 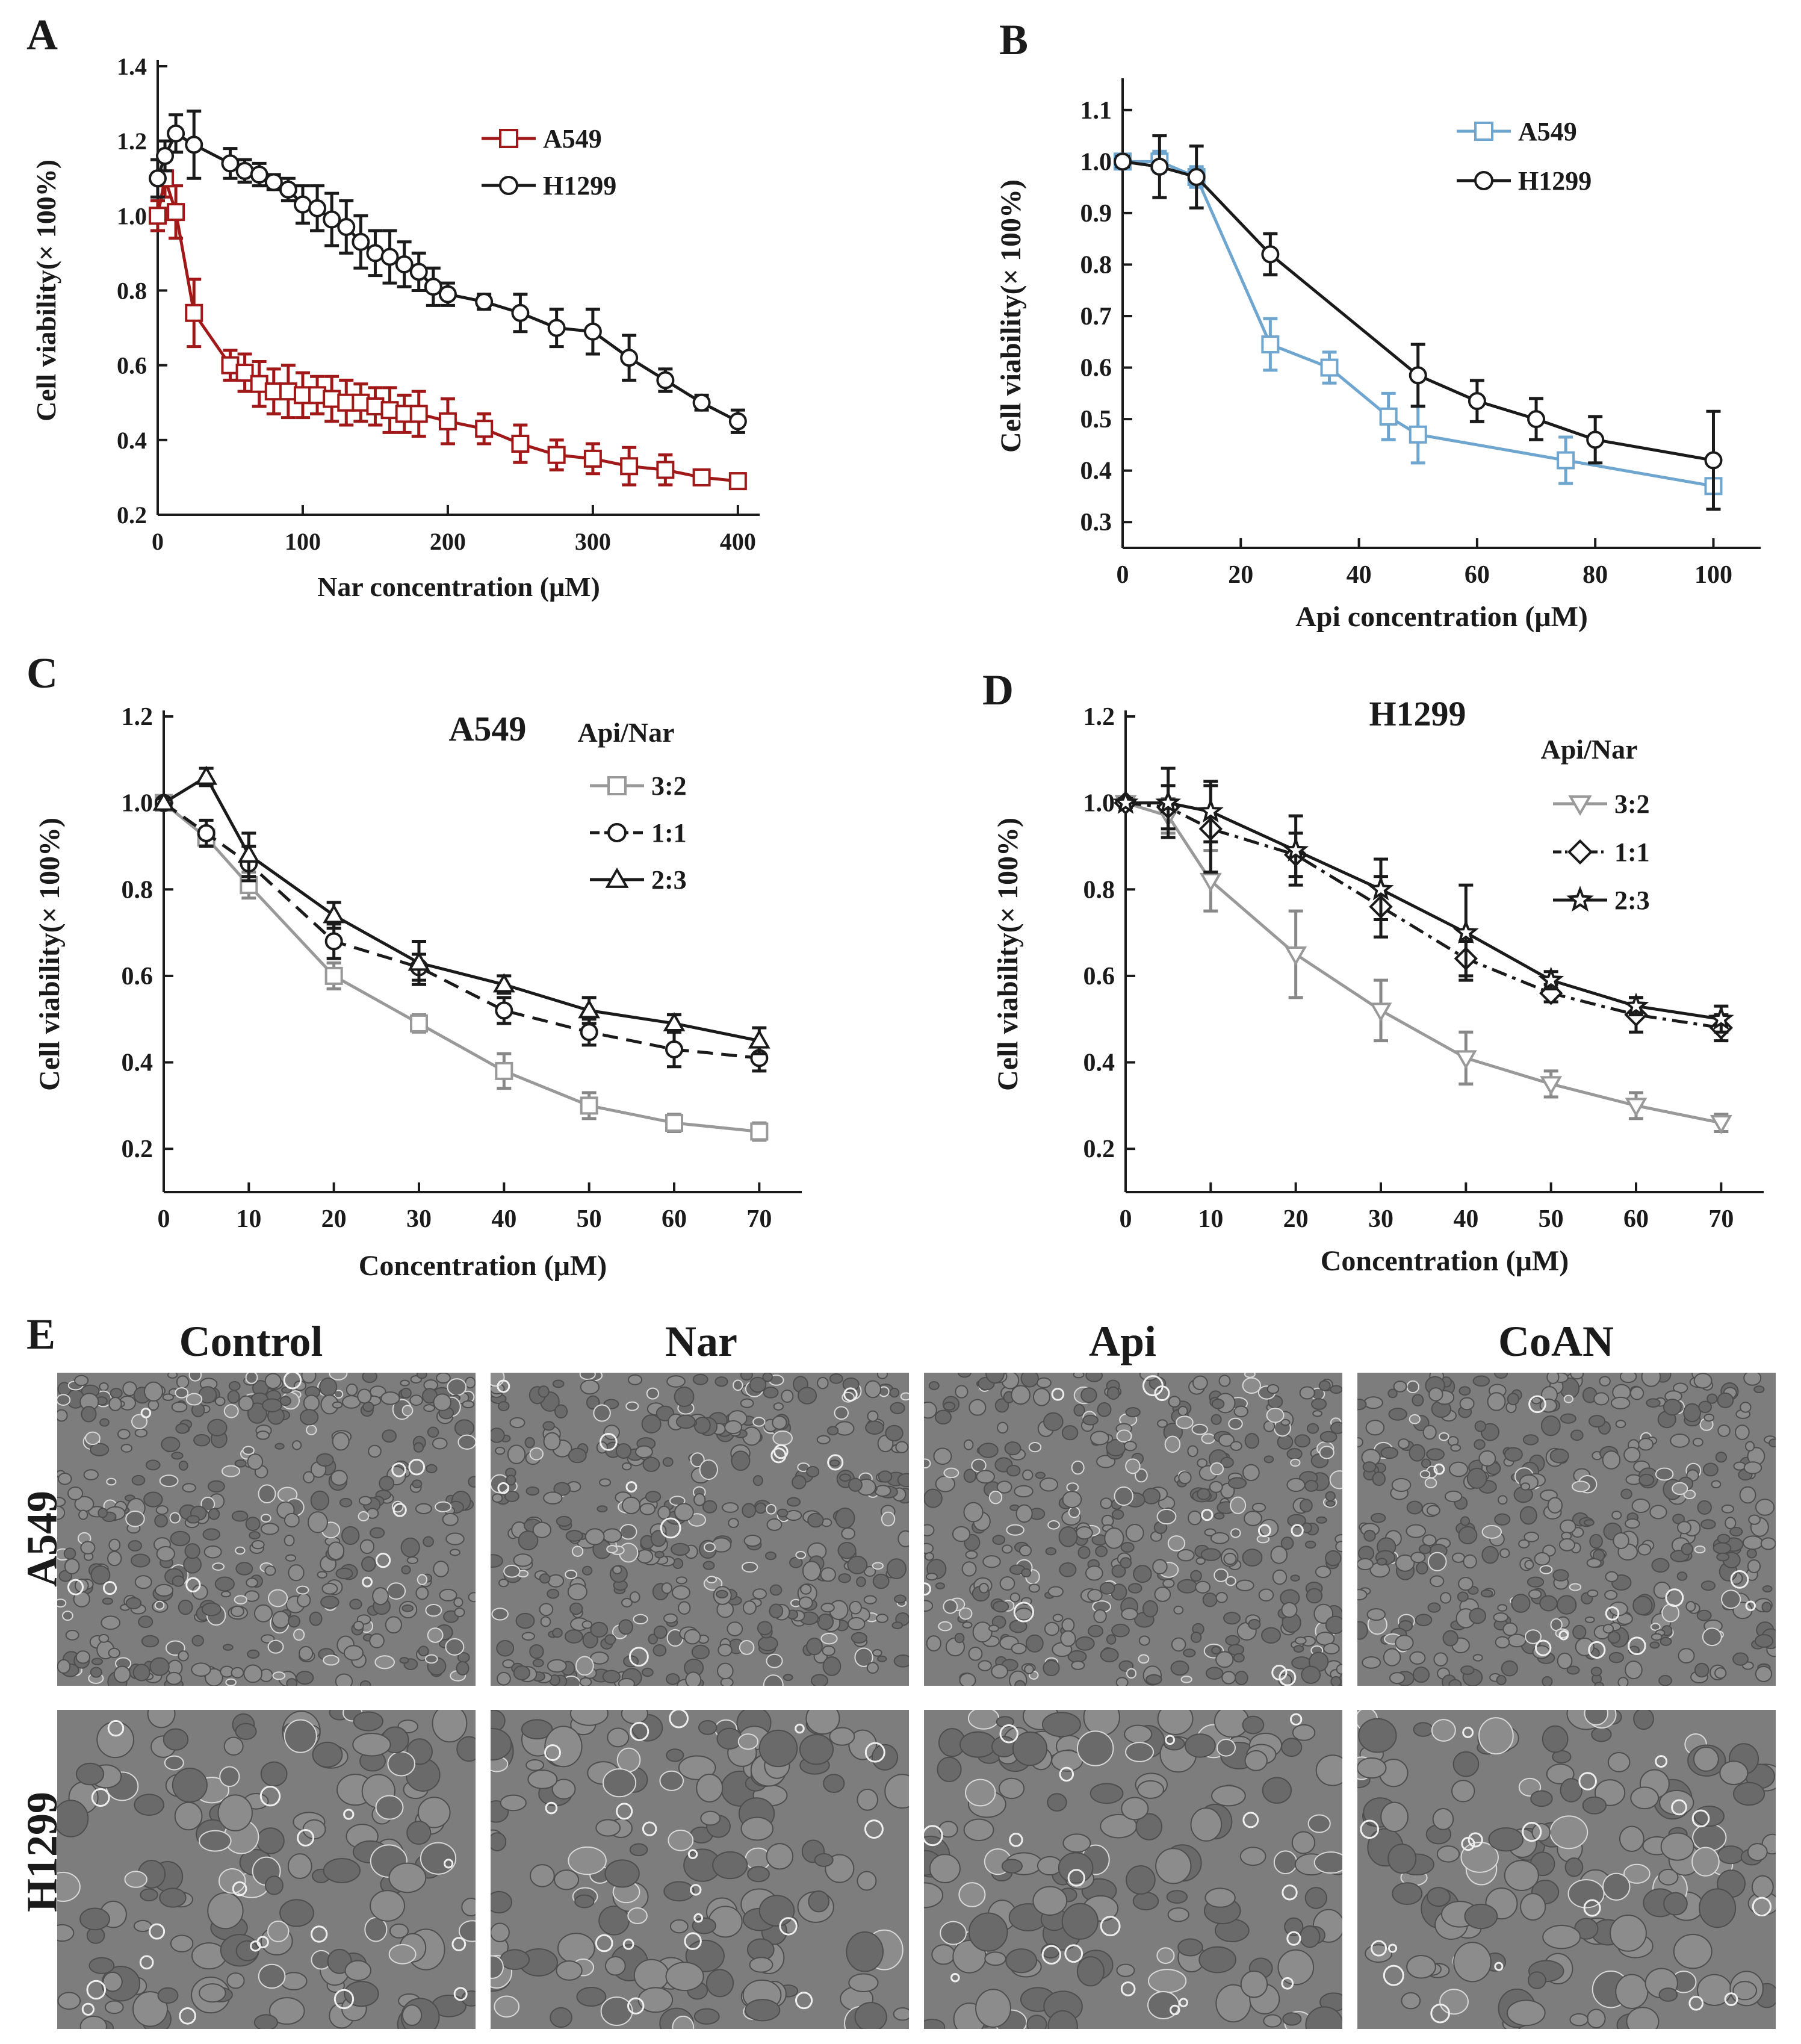 I want to click on x-tick-label: 20, so click(x=334, y=1219).